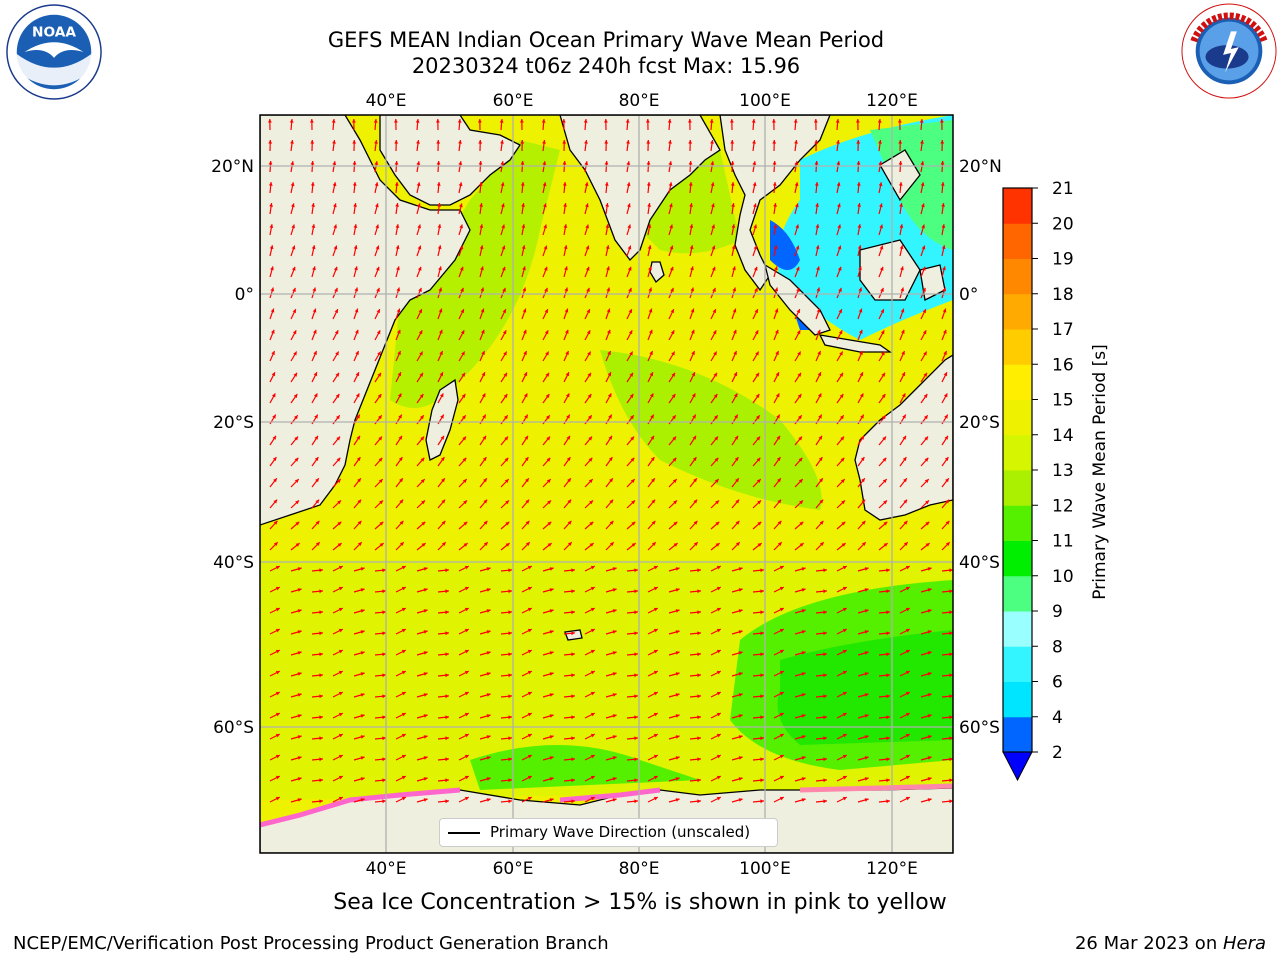 This screenshot has height=960, width=1280. Describe the element at coordinates (1063, 577) in the screenshot. I see `colorbar-tick-label: 10` at that location.